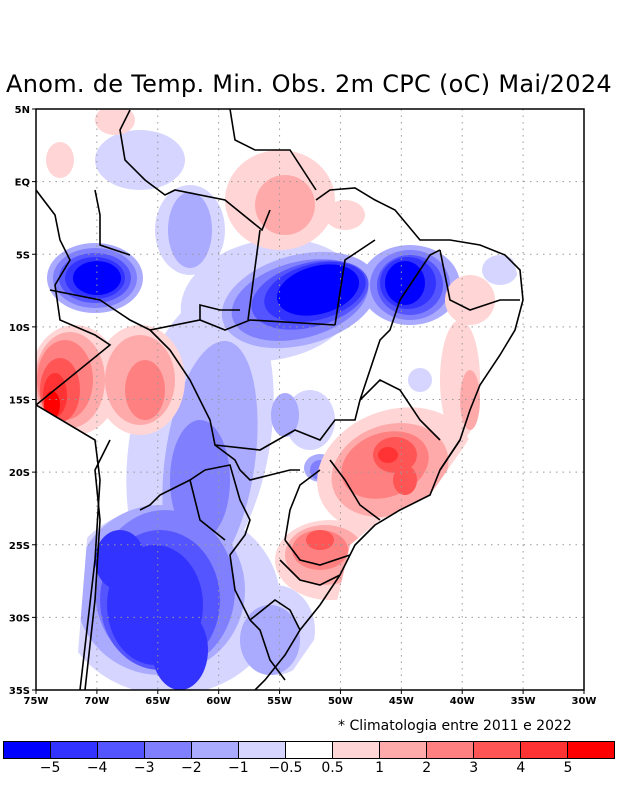 The width and height of the screenshot is (618, 800). Describe the element at coordinates (427, 768) in the screenshot. I see `colorbar-label: 2` at that location.